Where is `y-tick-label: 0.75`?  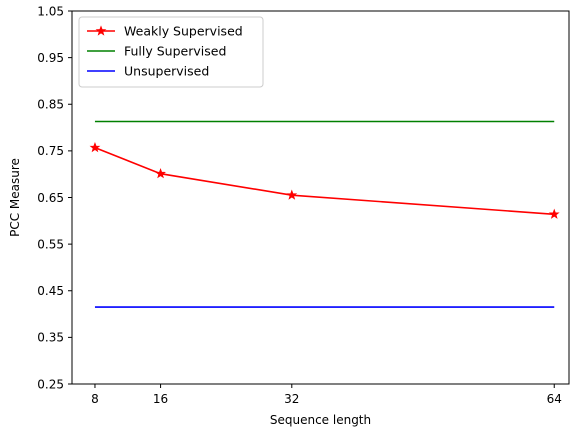 y-tick-label: 0.75 is located at coordinates (50, 151).